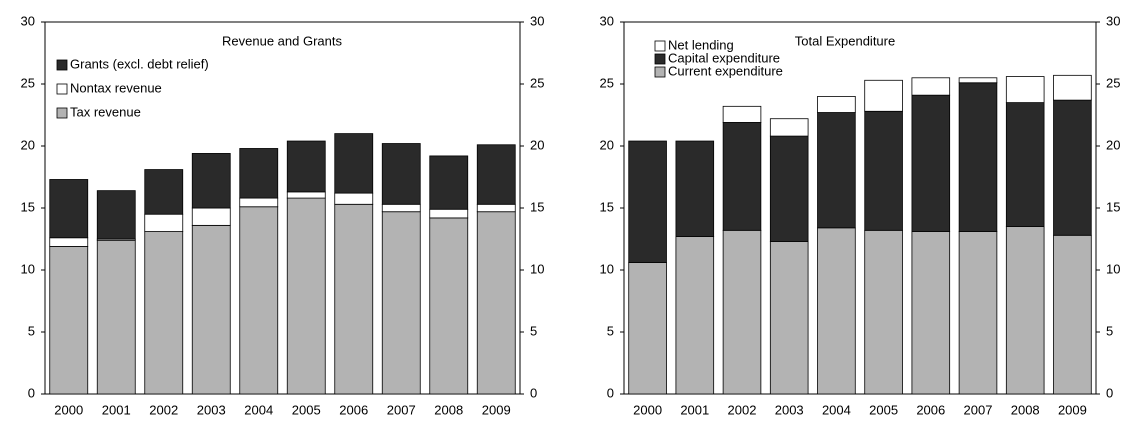 This screenshot has width=1136, height=422. I want to click on legend-label: Net lending, so click(701, 44).